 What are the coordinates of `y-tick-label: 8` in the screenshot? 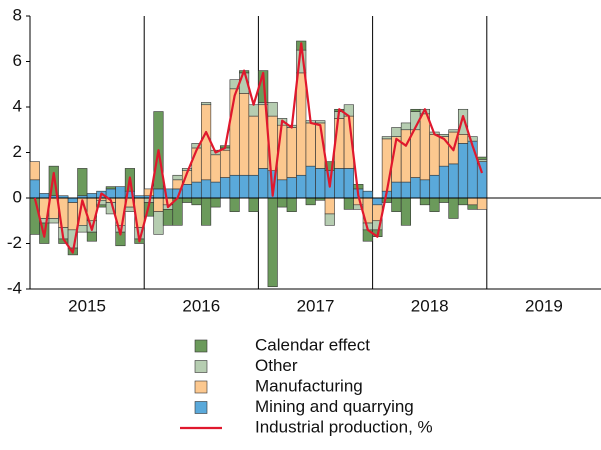 It's located at (17, 14).